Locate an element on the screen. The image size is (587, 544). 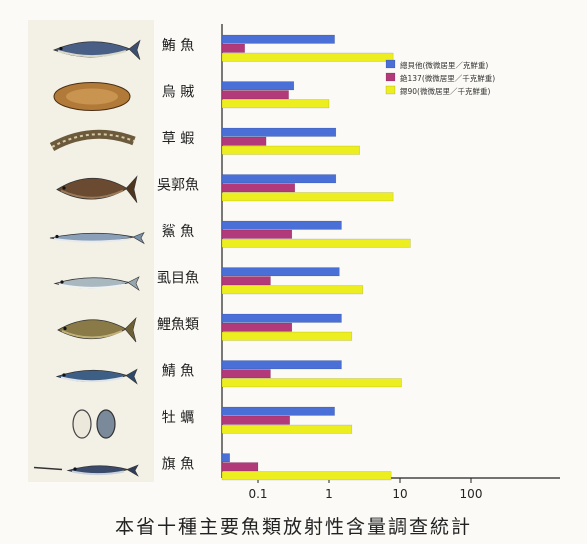
category-group: 吳郭魚 is located at coordinates (275, 188).